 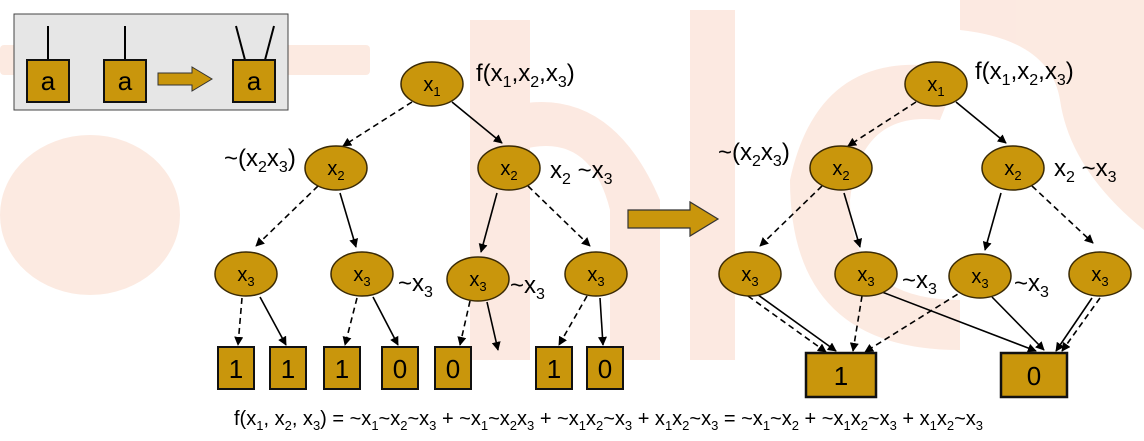 What do you see at coordinates (581, 172) in the screenshot?
I see `left-x2-right-function-label: x2 ~x3` at bounding box center [581, 172].